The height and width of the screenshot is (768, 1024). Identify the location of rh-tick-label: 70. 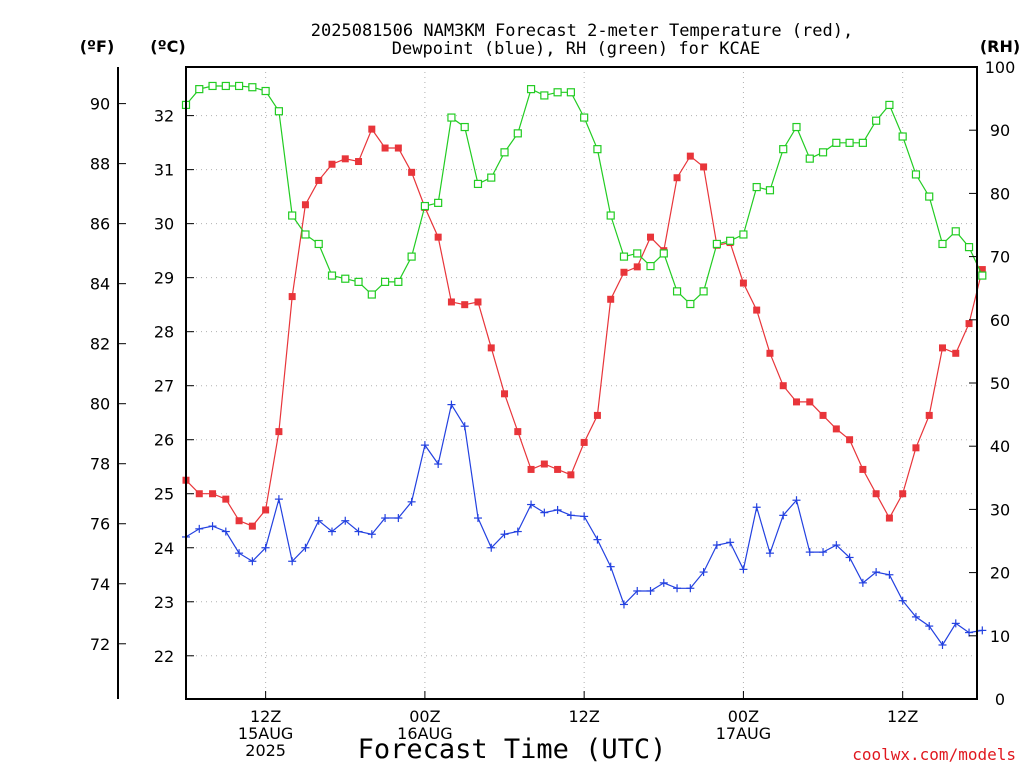
(1000, 257).